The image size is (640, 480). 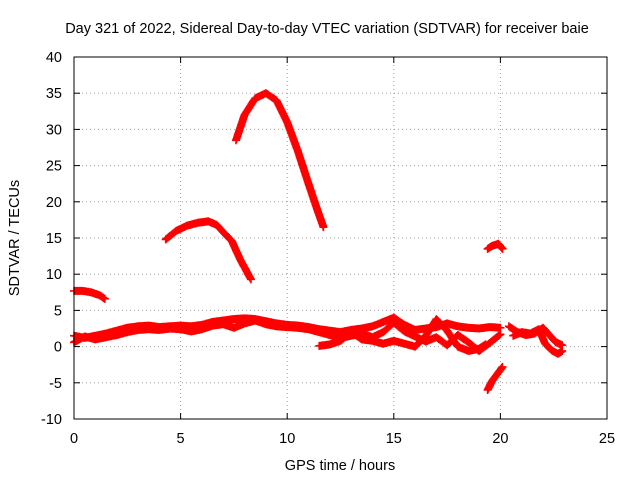 What do you see at coordinates (74, 439) in the screenshot?
I see `x-tick-label: 0` at bounding box center [74, 439].